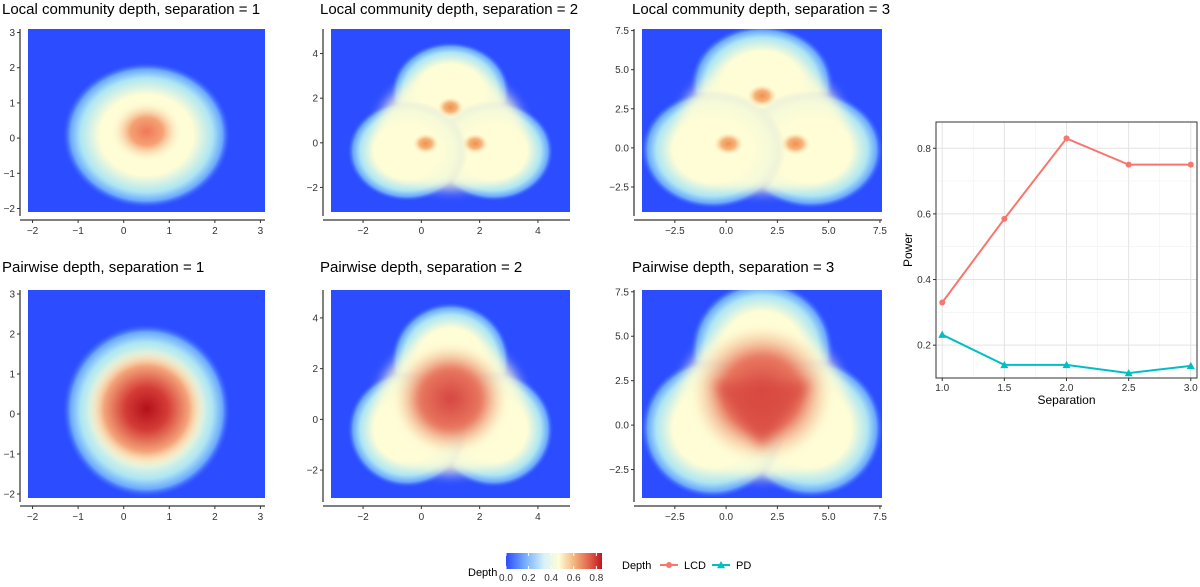  I want to click on x-tick-label: −1, so click(78, 231).